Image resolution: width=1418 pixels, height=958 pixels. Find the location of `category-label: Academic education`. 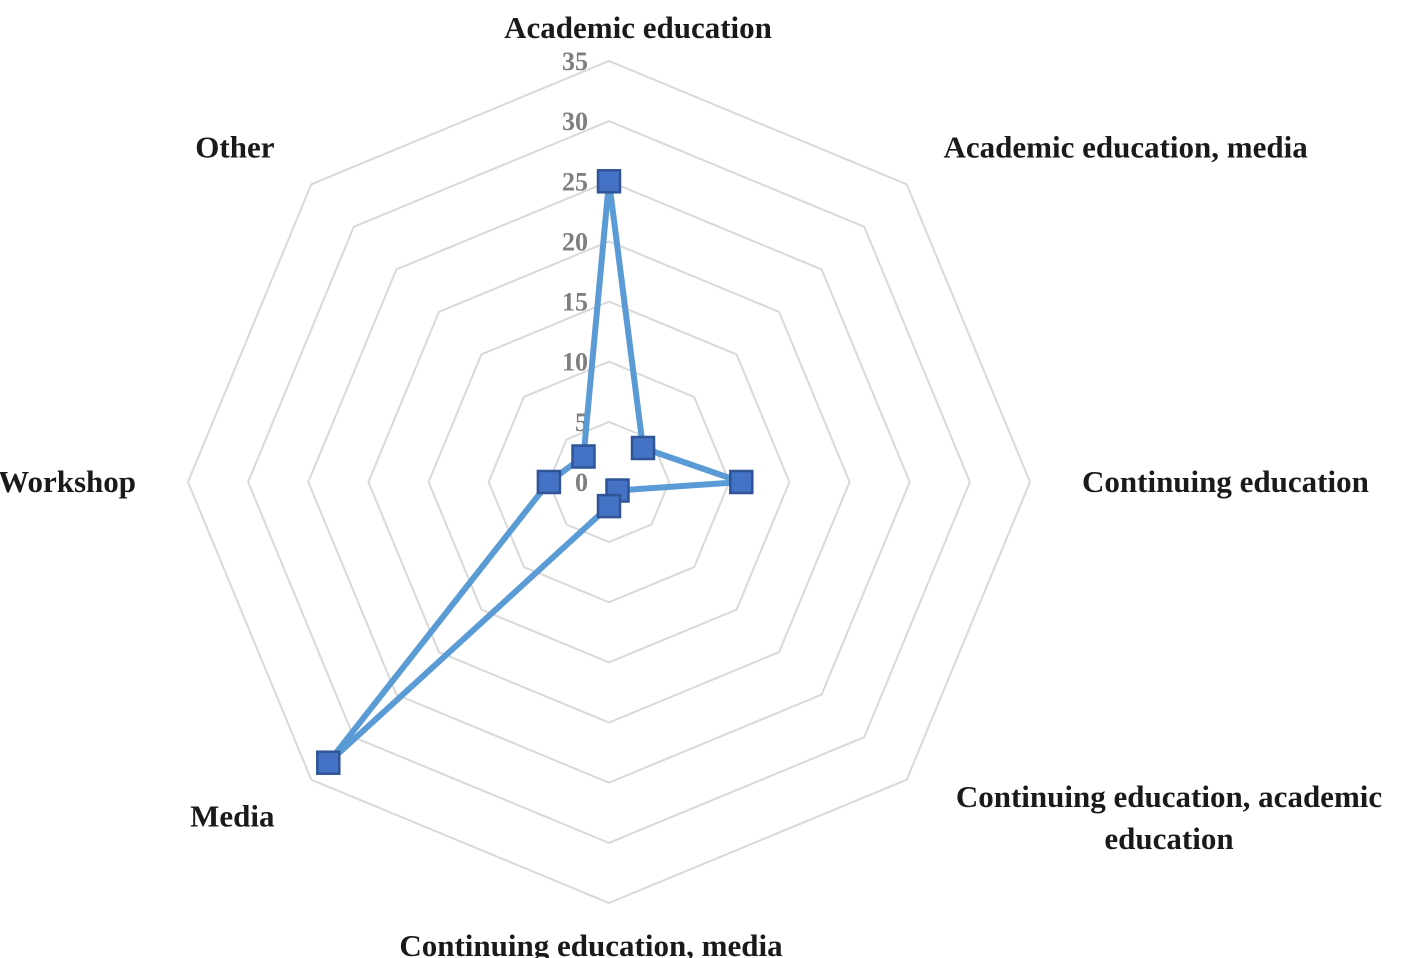

category-label: Academic education is located at coordinates (638, 27).